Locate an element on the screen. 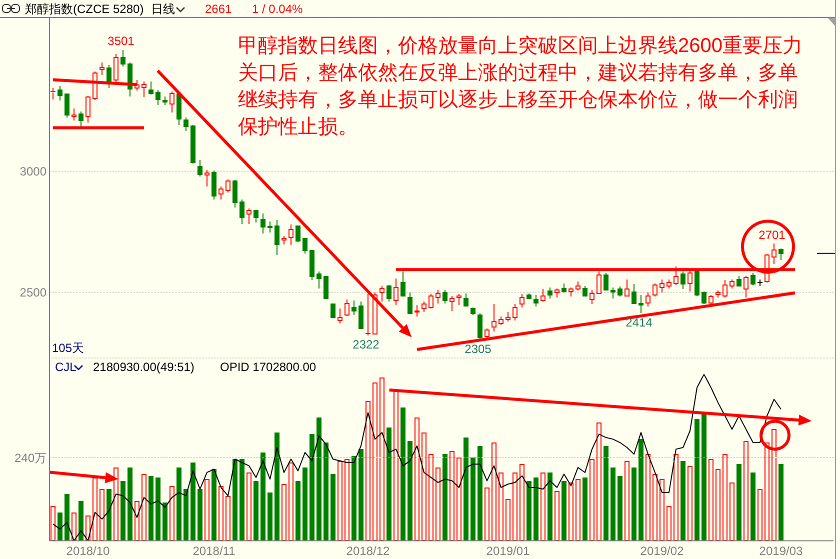  x-tick-label: 2018/12 is located at coordinates (368, 551).